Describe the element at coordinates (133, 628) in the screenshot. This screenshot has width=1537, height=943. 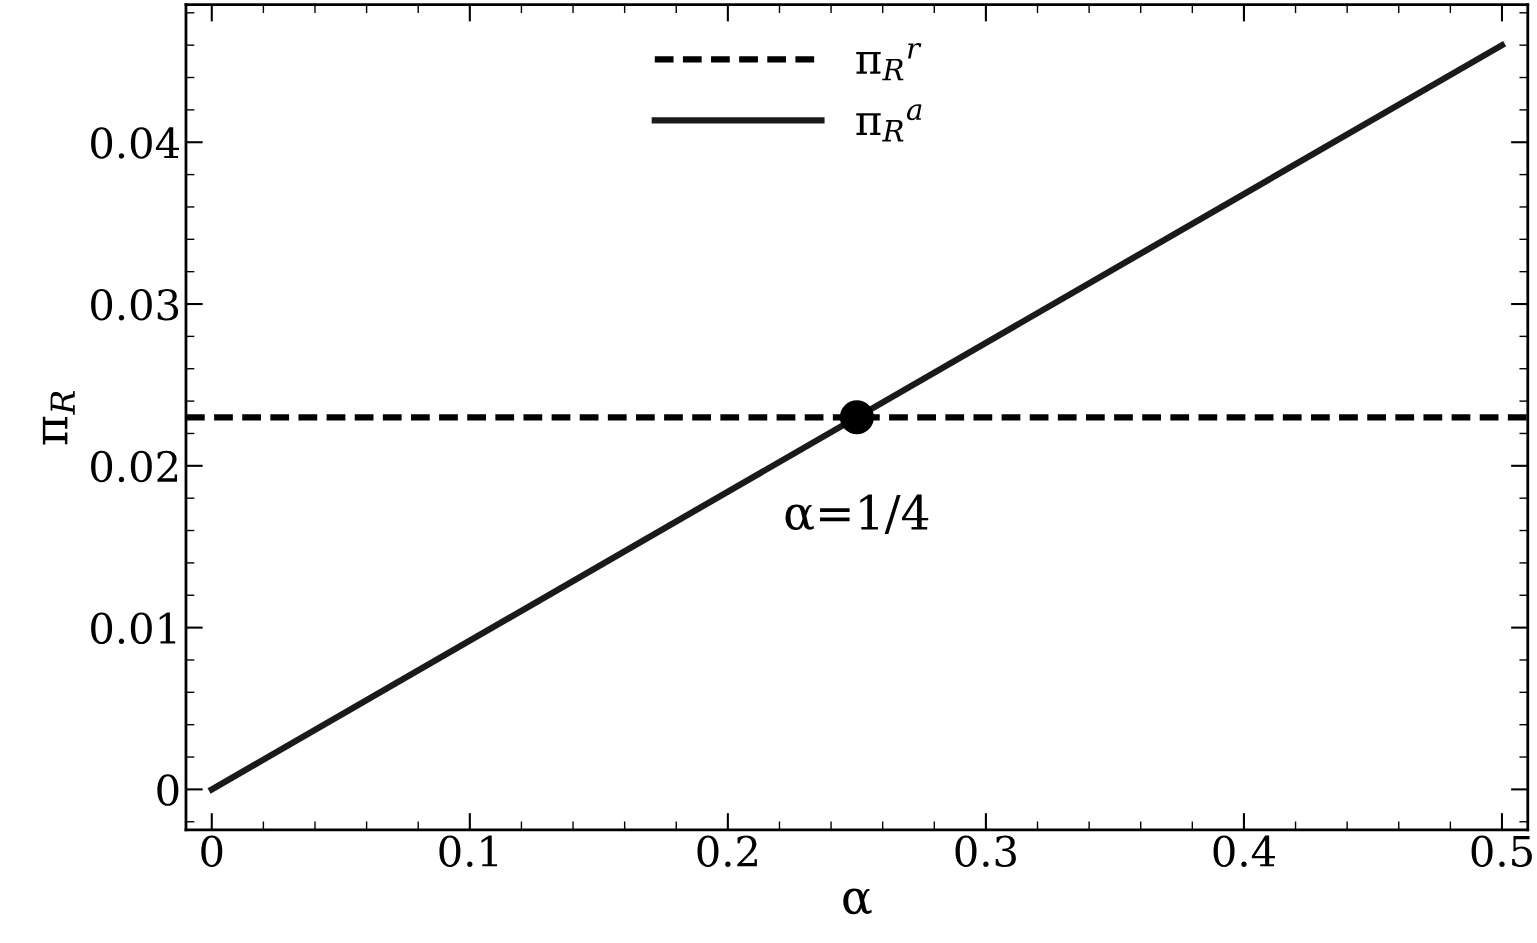
I see `y-tick-label: 0.01` at that location.